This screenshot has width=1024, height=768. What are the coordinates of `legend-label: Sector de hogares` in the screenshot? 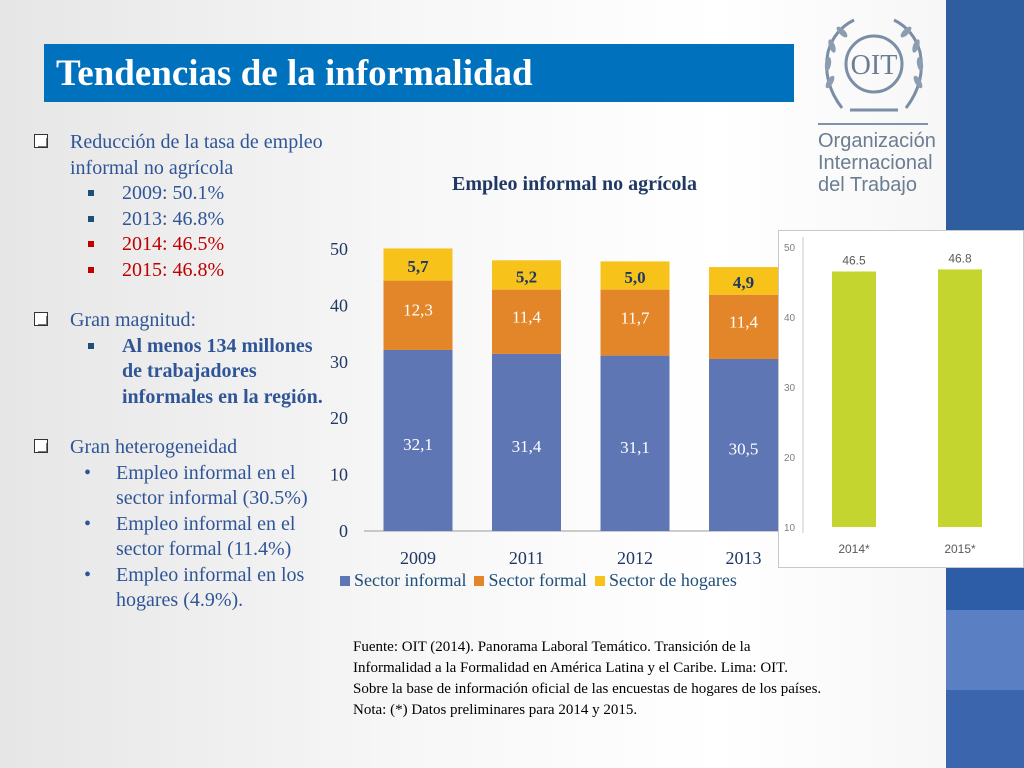 It's located at (672, 580).